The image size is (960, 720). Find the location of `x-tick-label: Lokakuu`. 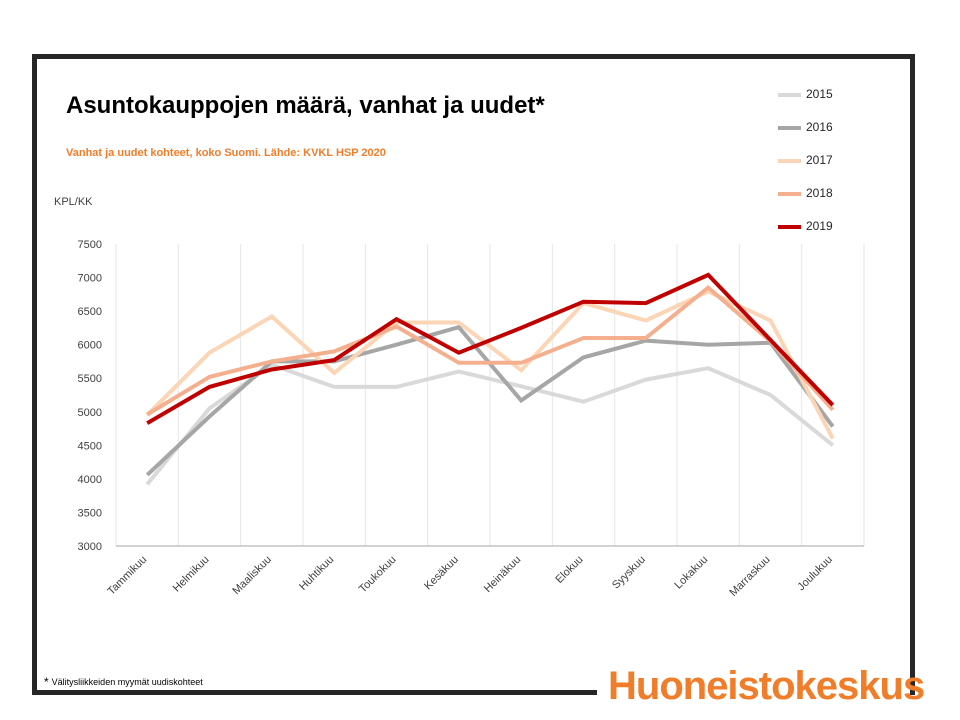

x-tick-label: Lokakuu is located at coordinates (691, 573).